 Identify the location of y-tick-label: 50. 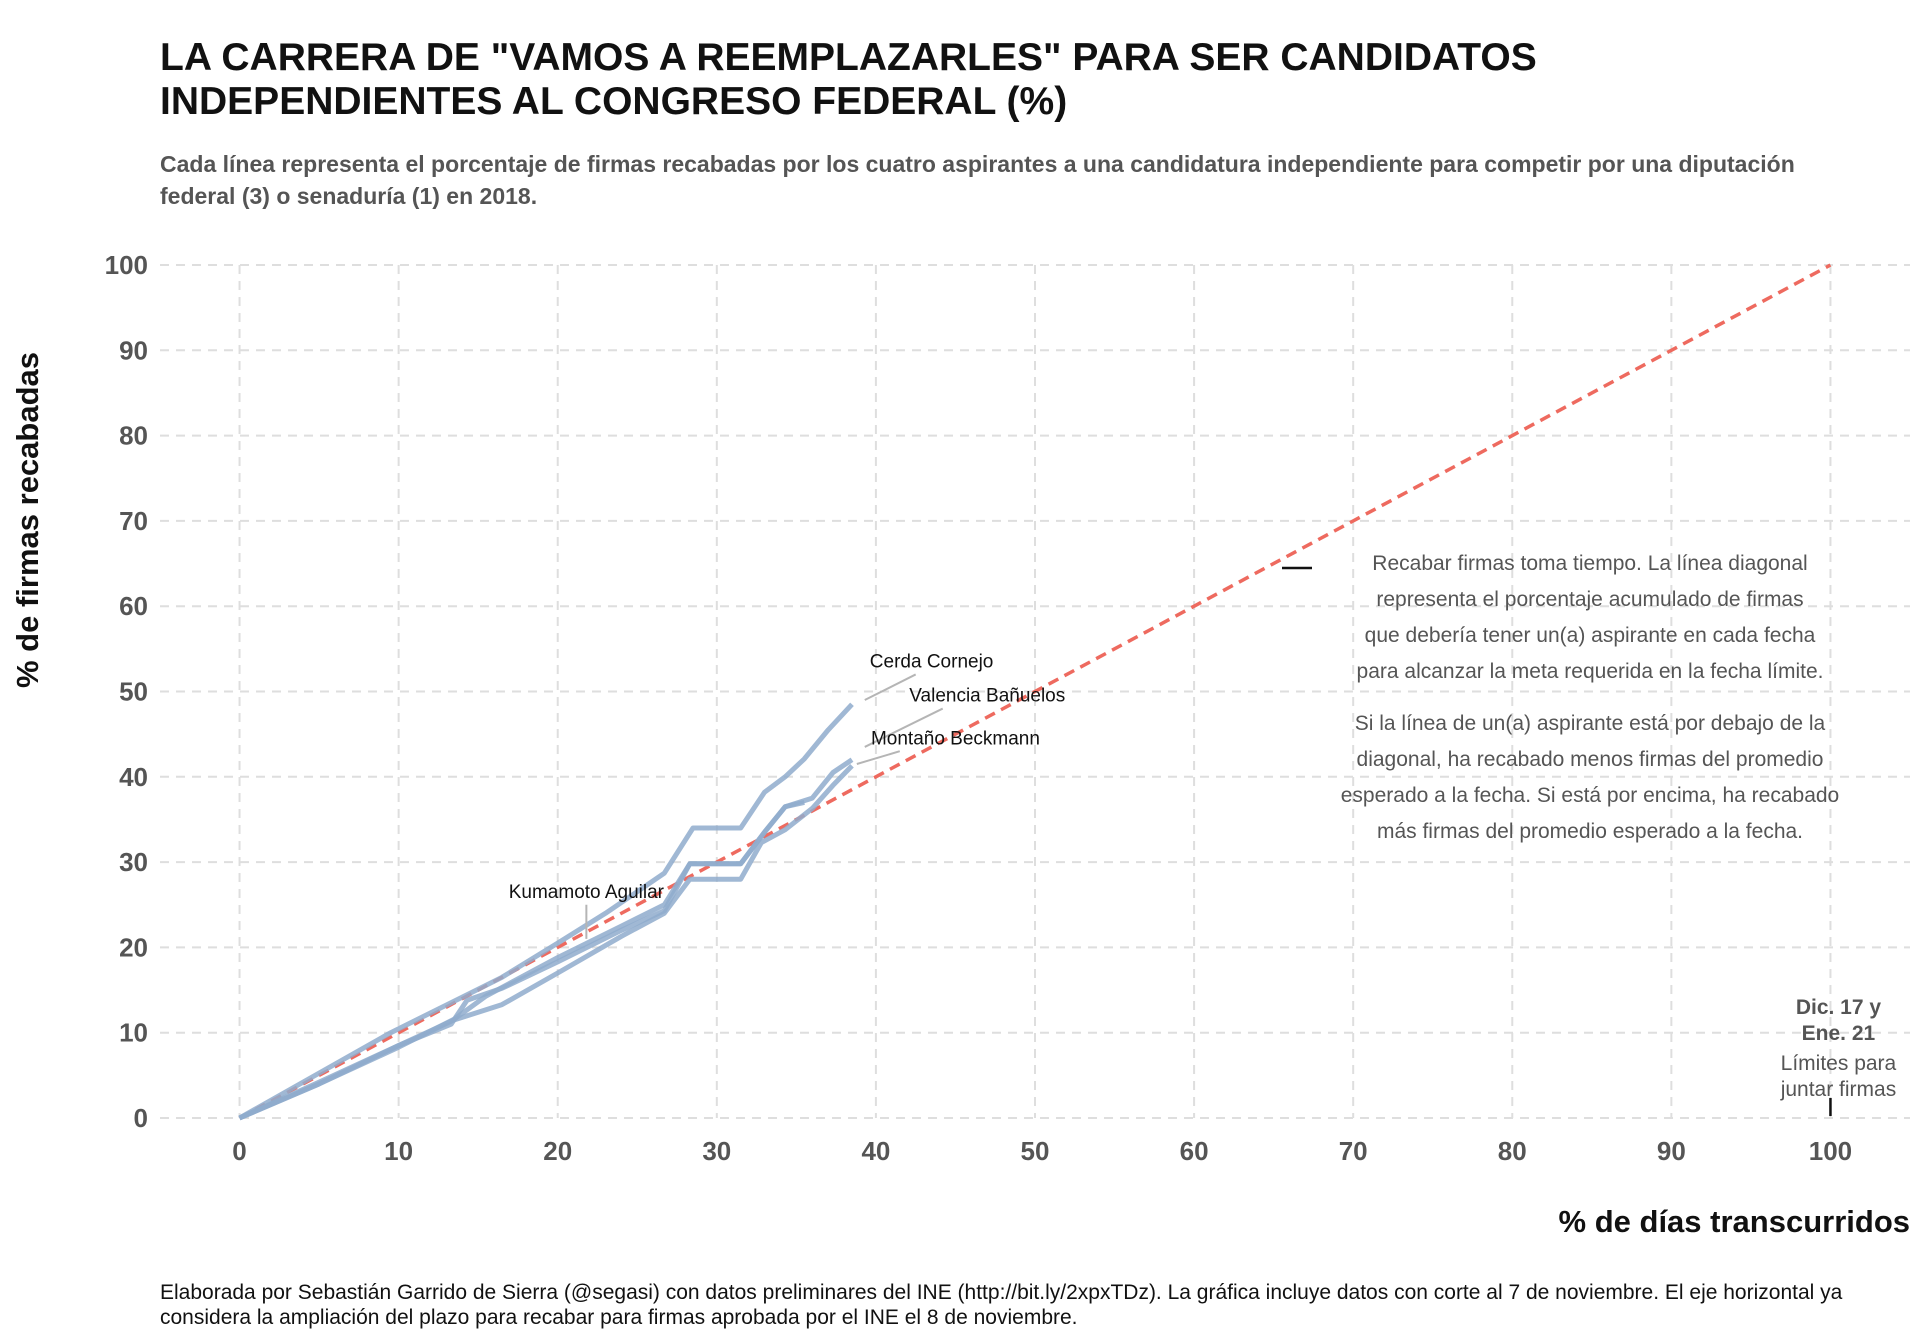
(133, 692).